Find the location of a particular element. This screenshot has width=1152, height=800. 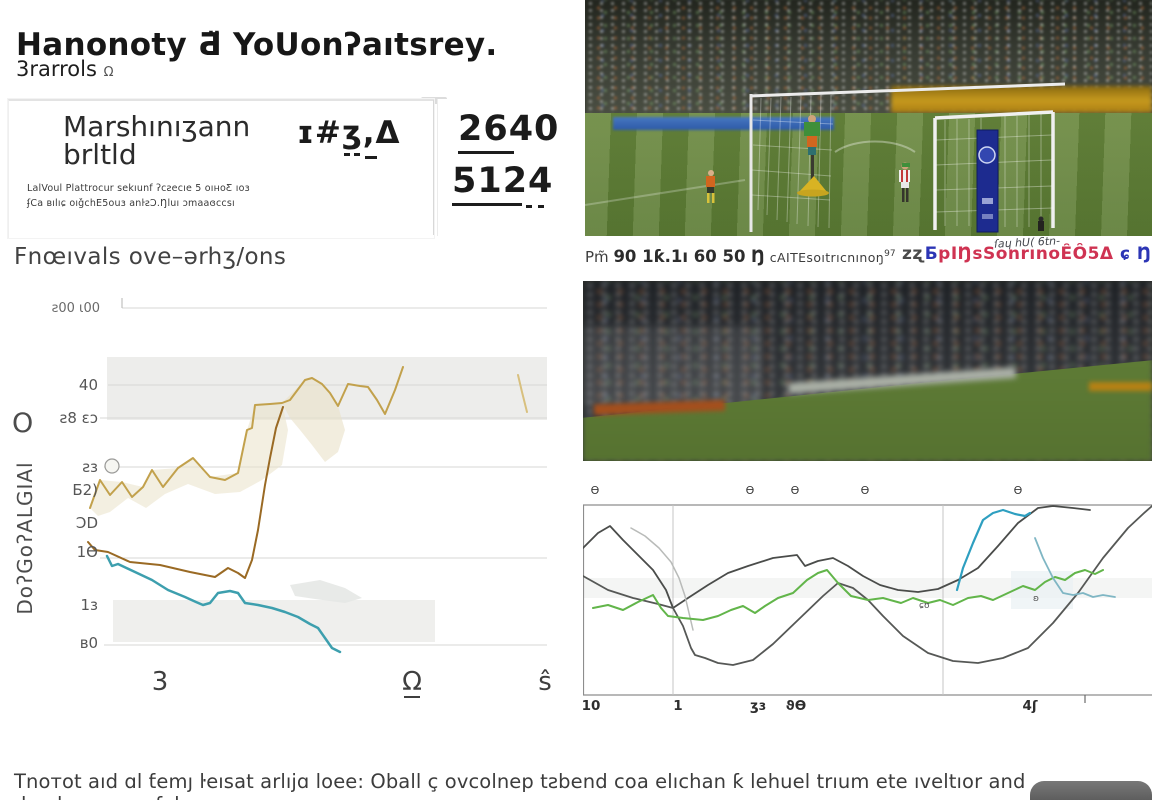

svg-text: ŝ is located at coordinates (545, 682).